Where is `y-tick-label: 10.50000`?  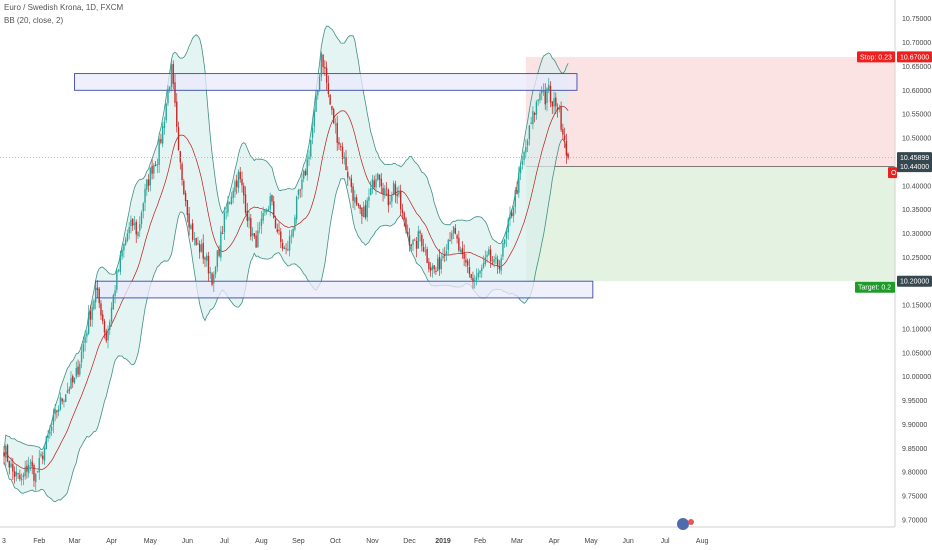 y-tick-label: 10.50000 is located at coordinates (916, 139).